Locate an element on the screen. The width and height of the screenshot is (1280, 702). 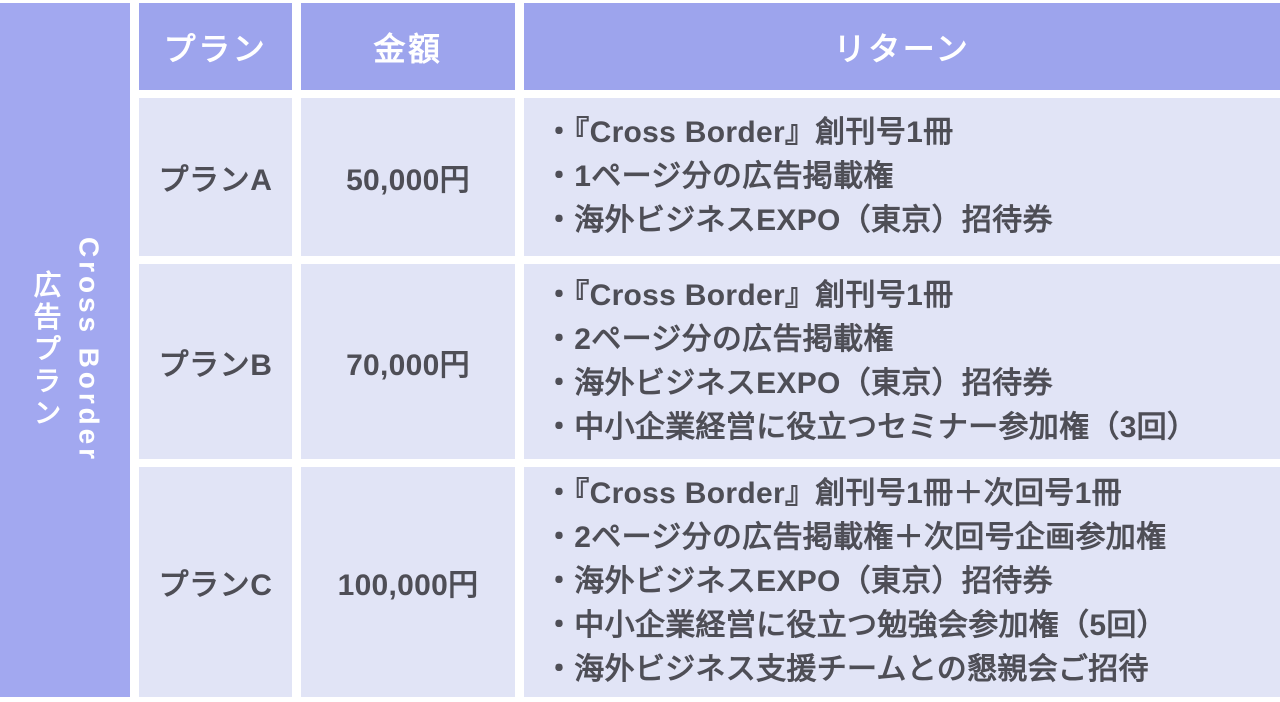
return-item: ・1ページ分の広告掲載権 is located at coordinates (719, 176).